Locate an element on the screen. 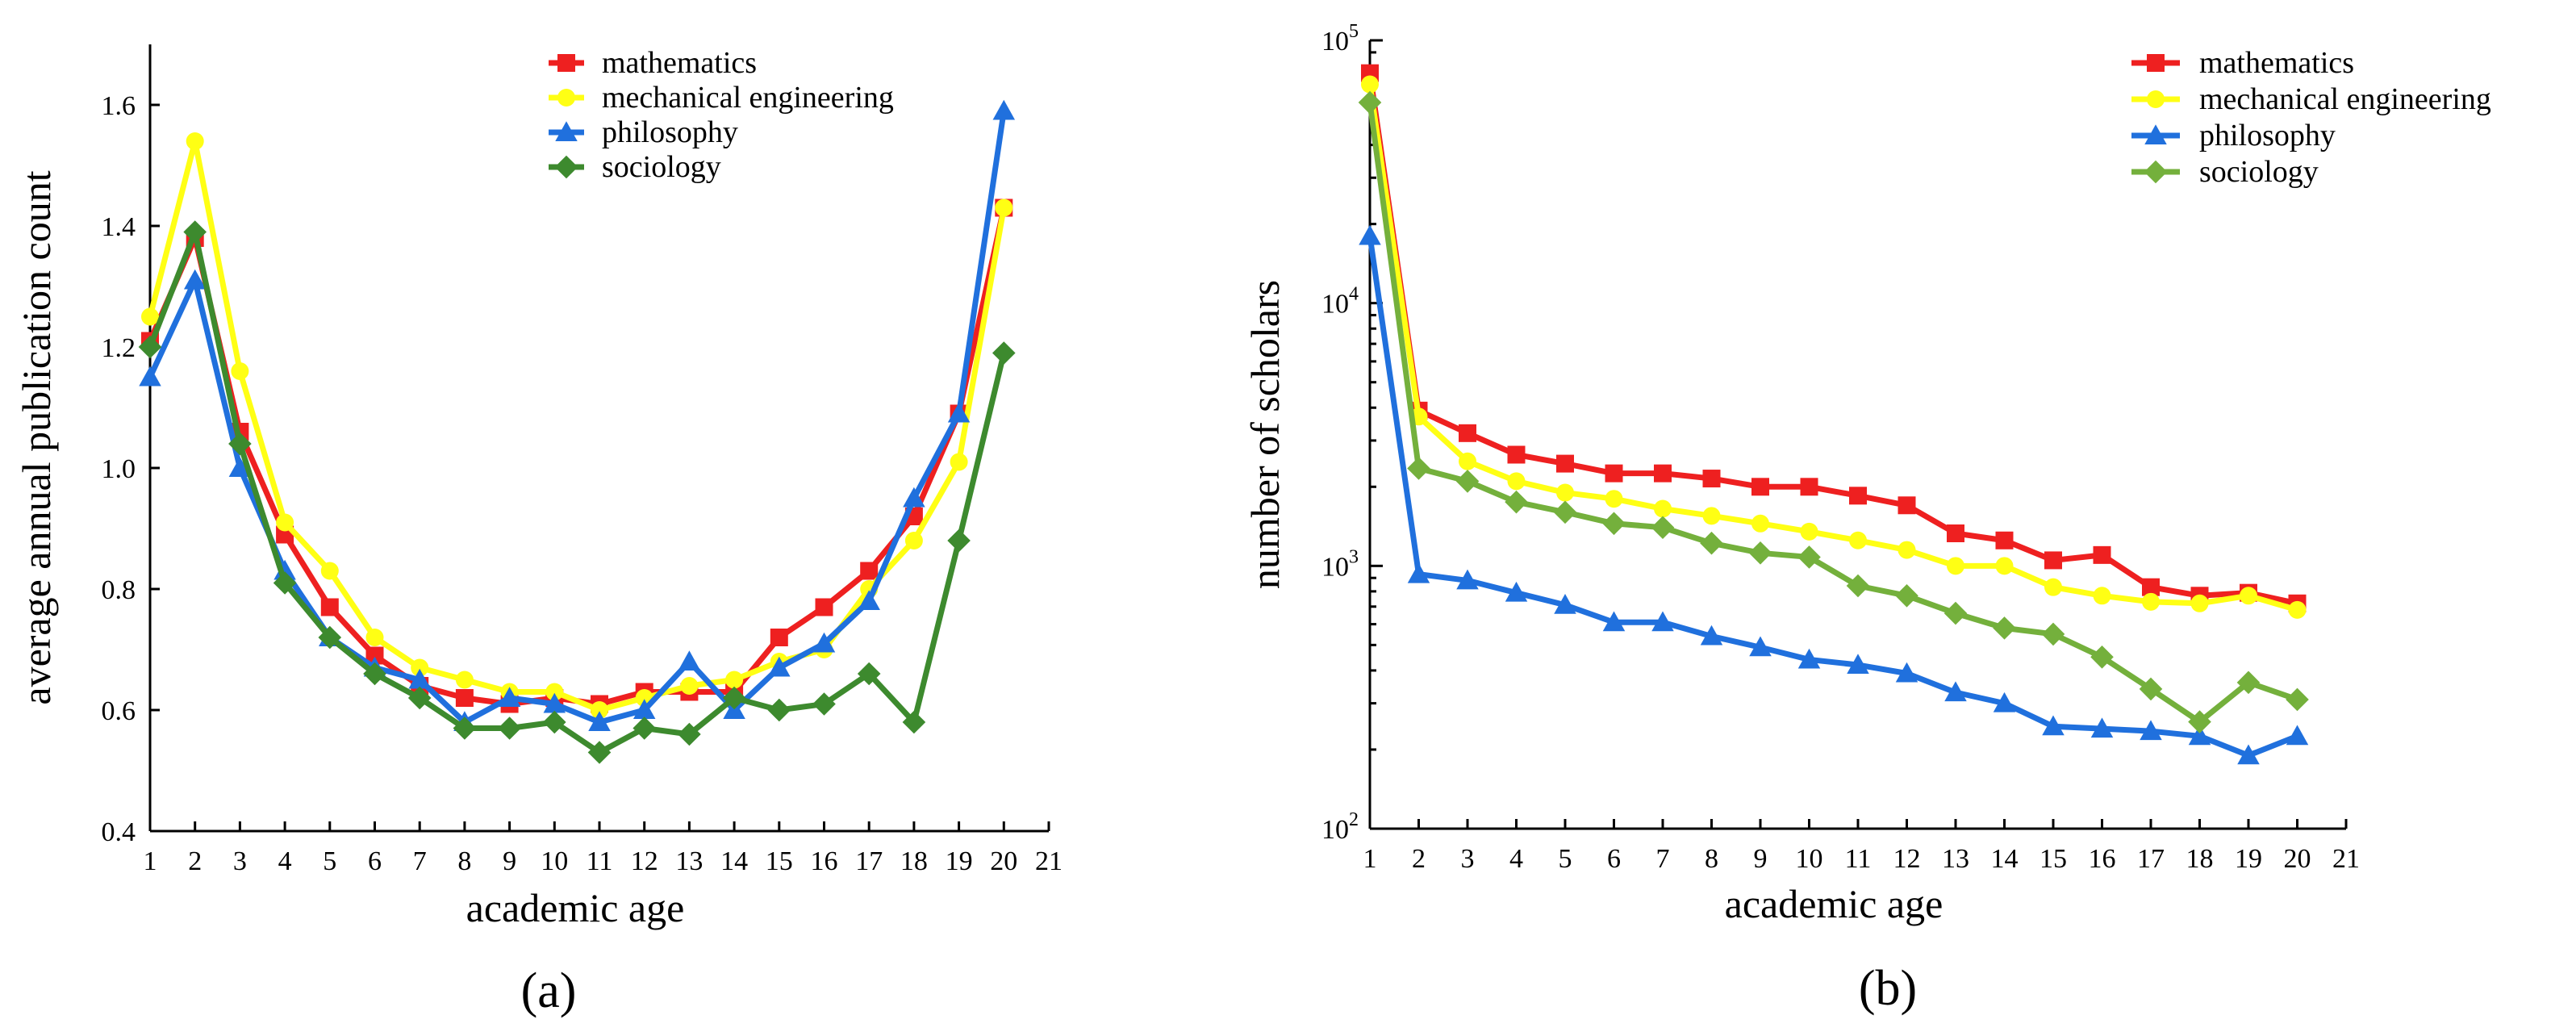 The width and height of the screenshot is (2576, 1032). x-tick-label: 5 is located at coordinates (329, 861).